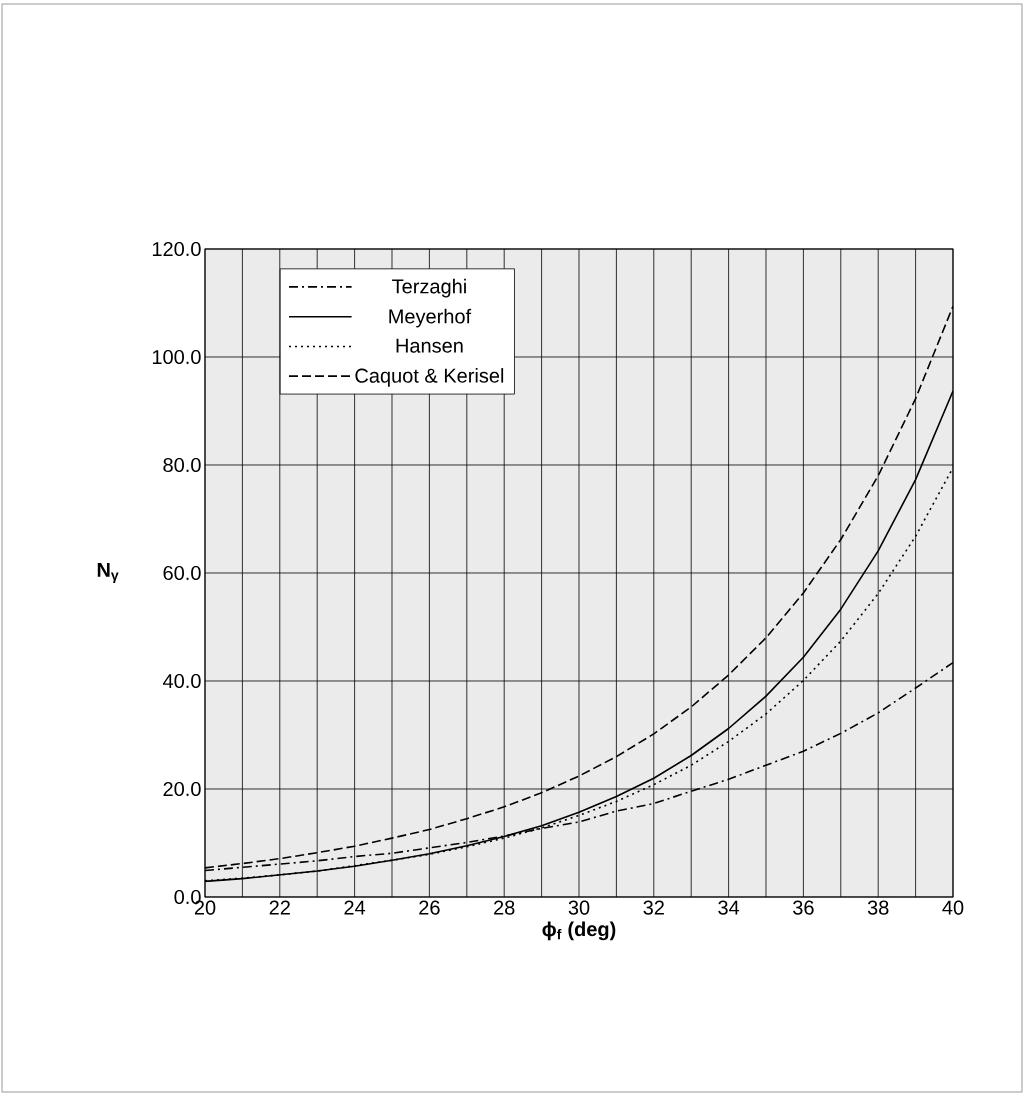 Image resolution: width=1024 pixels, height=1097 pixels. Describe the element at coordinates (729, 907) in the screenshot. I see `x-tick-label: 34` at that location.